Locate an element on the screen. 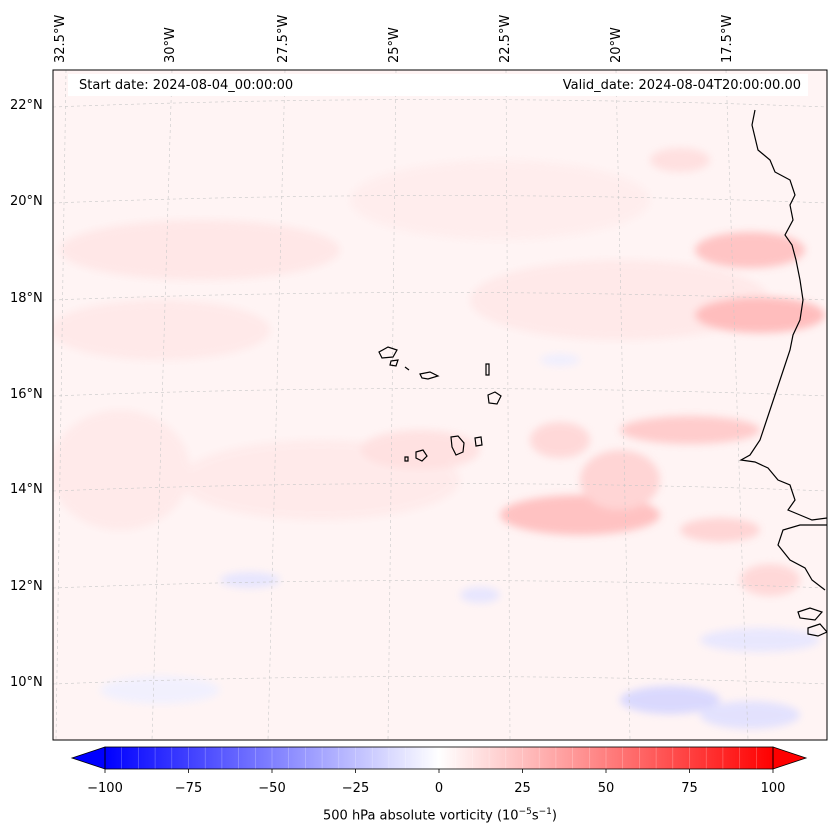 This screenshot has width=837, height=839. valid-date-label: Valid_date: 2024-08-04T20:00:00.00 is located at coordinates (681, 85).